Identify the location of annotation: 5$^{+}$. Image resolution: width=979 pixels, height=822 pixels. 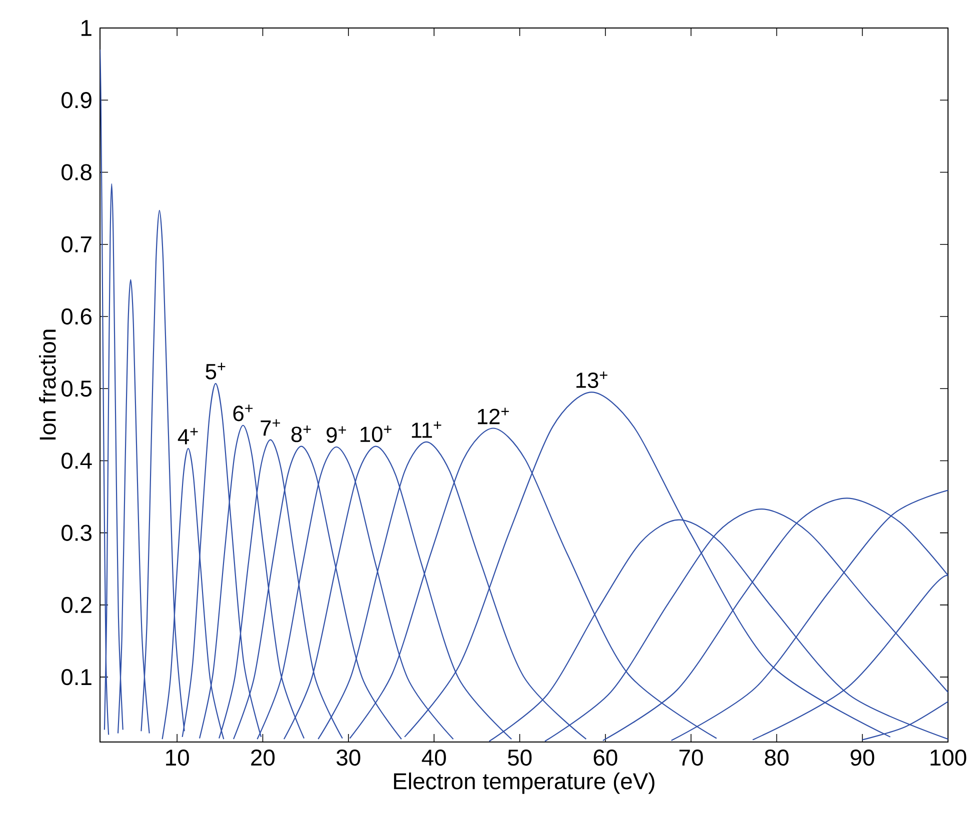
(216, 371).